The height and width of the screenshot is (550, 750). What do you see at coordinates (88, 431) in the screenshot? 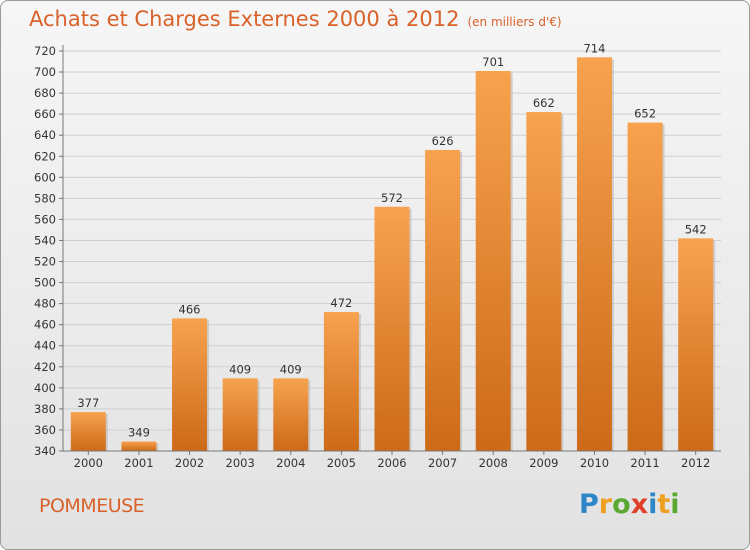
I see `bar-2000` at bounding box center [88, 431].